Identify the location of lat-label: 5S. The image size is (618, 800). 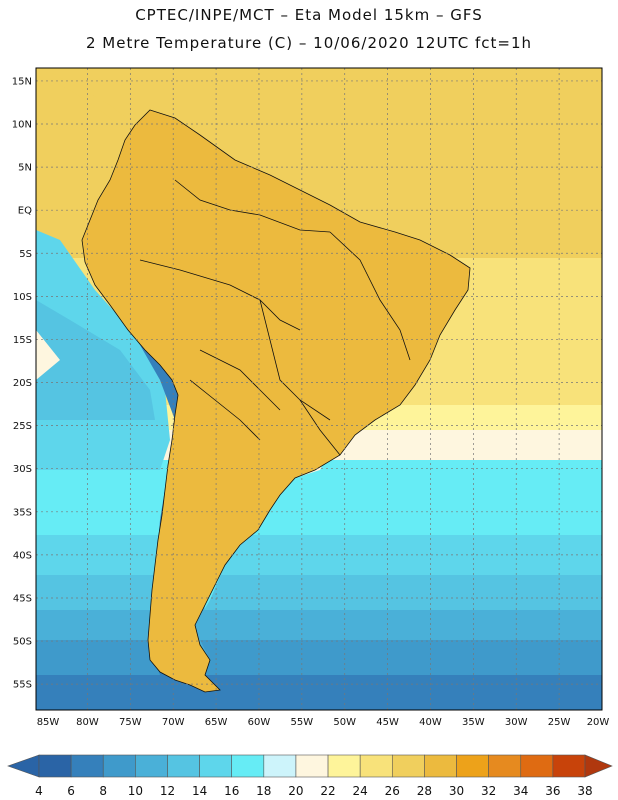
(25, 254).